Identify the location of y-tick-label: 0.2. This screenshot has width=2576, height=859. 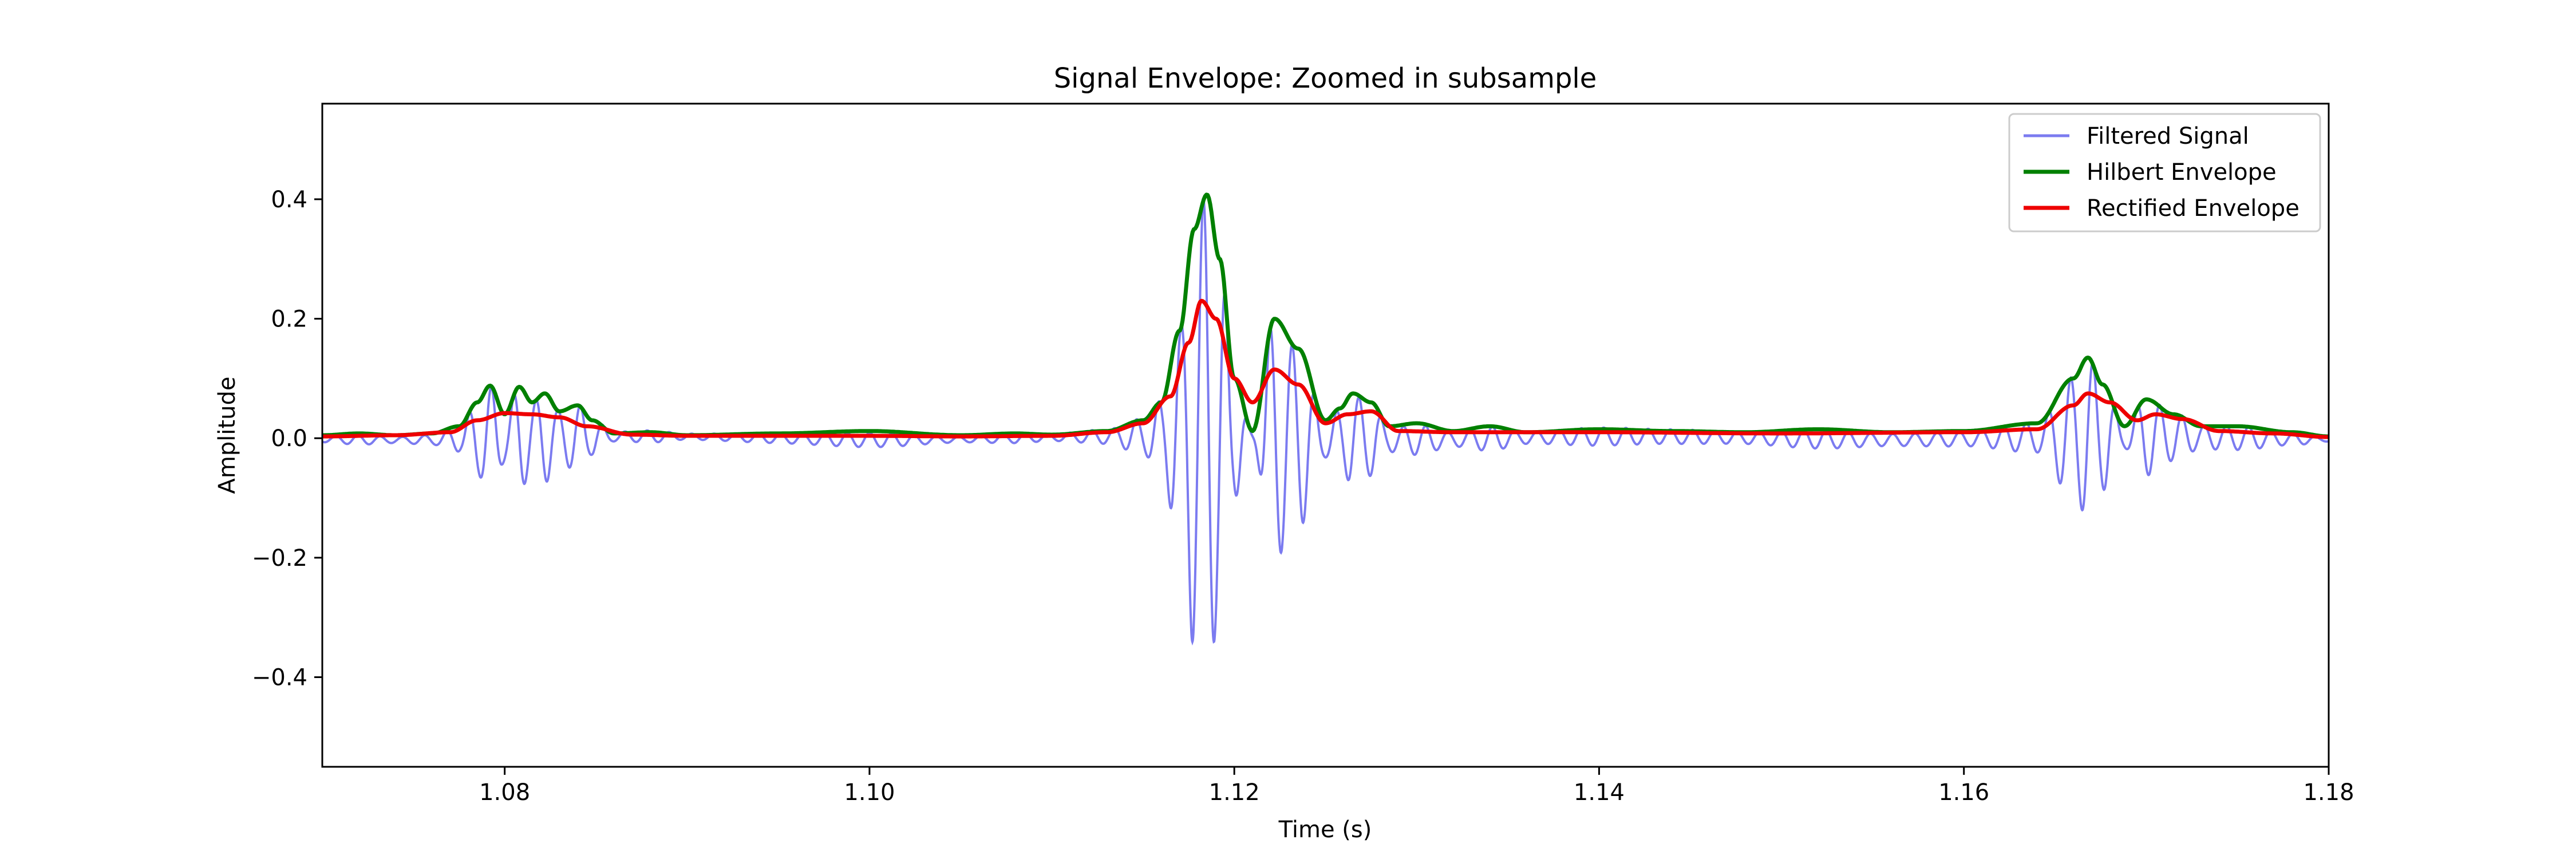
(289, 319).